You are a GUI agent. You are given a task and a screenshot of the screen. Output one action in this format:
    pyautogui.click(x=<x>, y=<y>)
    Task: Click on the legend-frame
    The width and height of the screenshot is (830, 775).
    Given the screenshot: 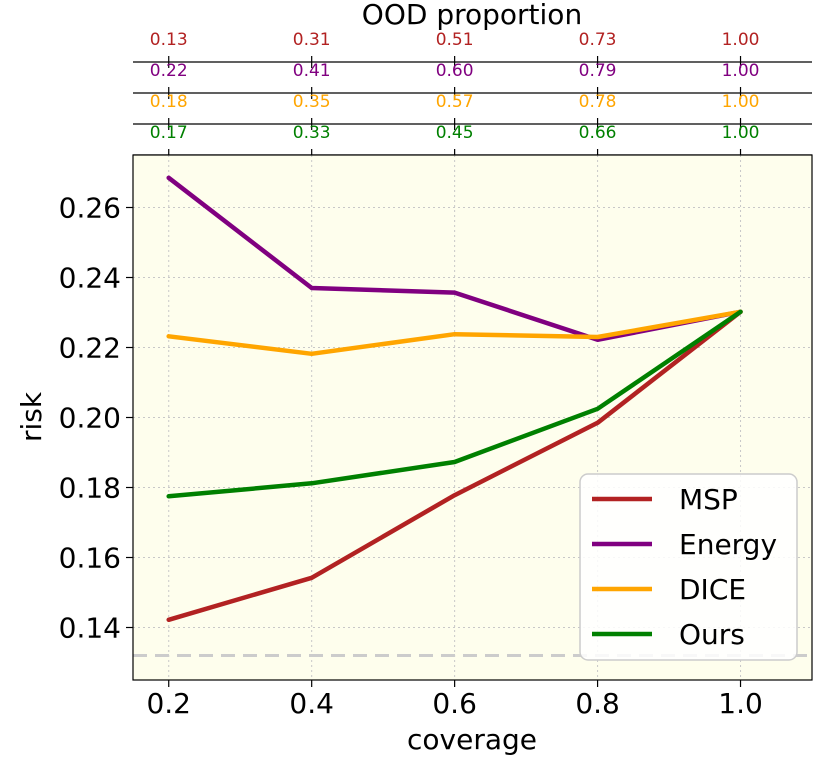 What is the action you would take?
    pyautogui.click(x=688, y=567)
    